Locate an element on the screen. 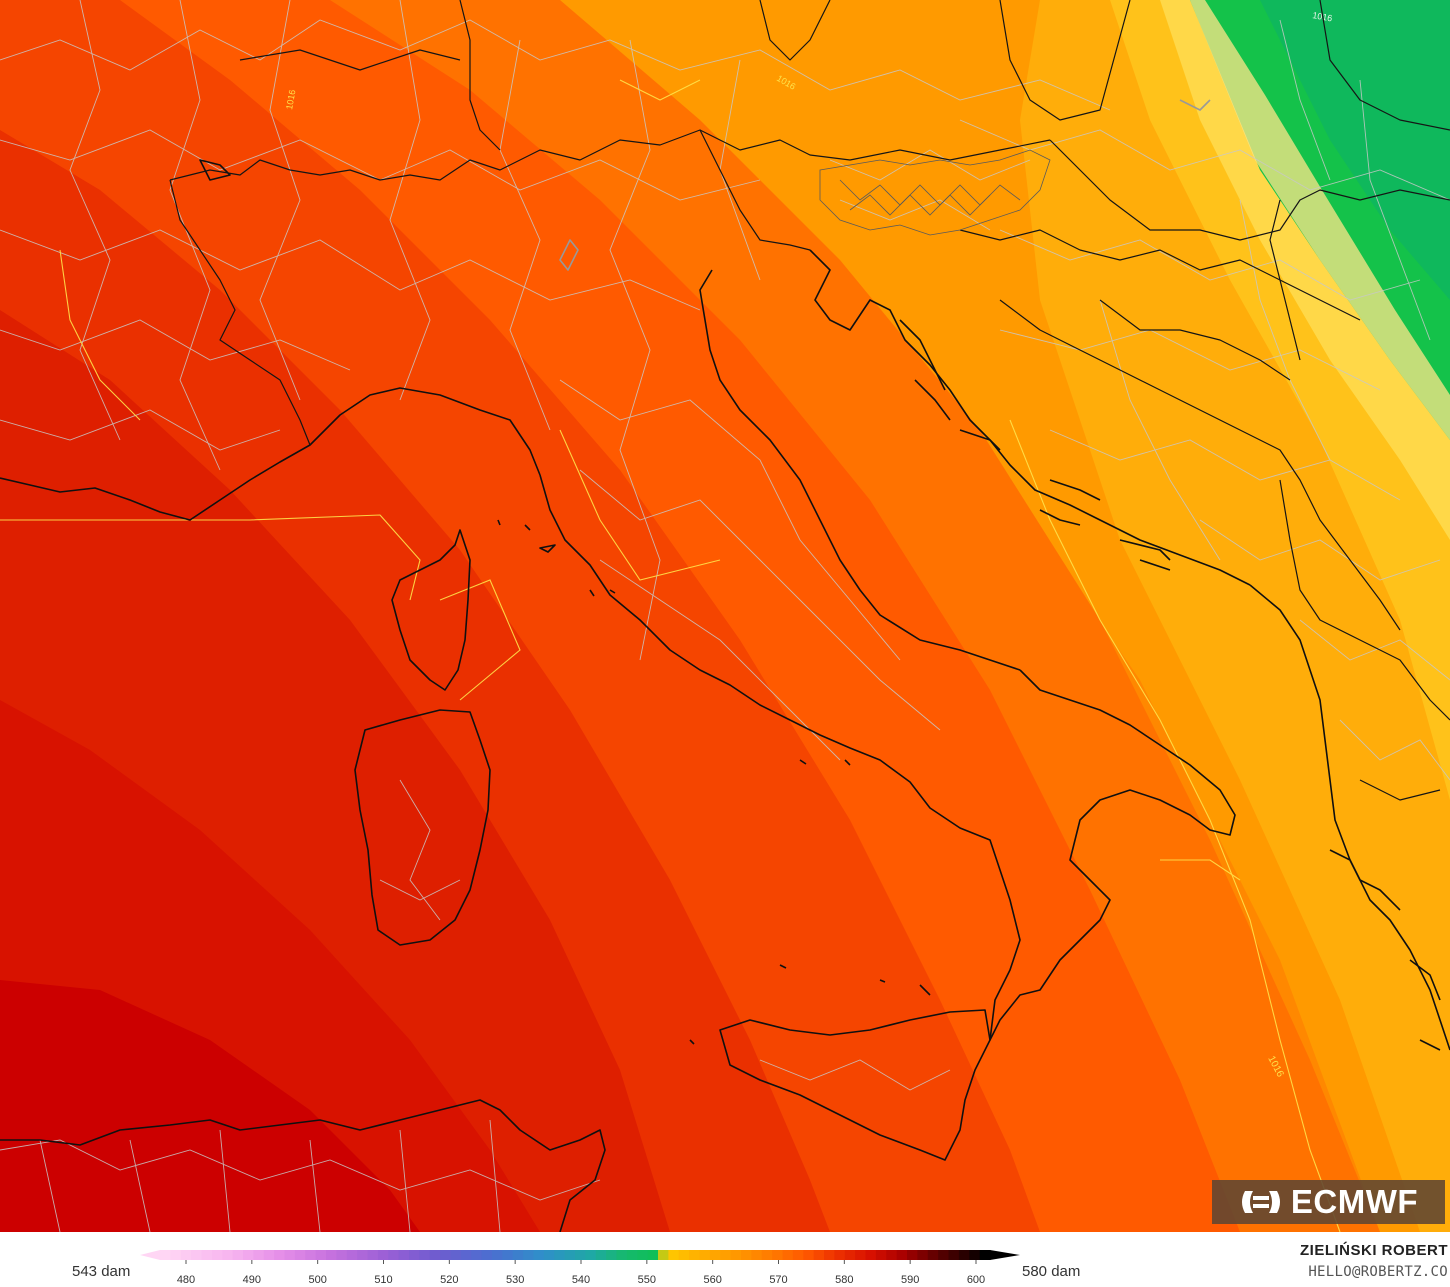  author-name: ZIELIŃSKI ROBERT is located at coordinates (1373, 1250).